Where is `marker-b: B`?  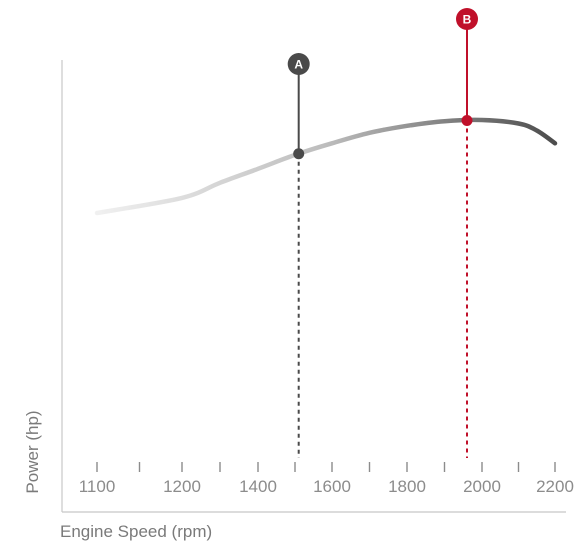
marker-b: B is located at coordinates (467, 233).